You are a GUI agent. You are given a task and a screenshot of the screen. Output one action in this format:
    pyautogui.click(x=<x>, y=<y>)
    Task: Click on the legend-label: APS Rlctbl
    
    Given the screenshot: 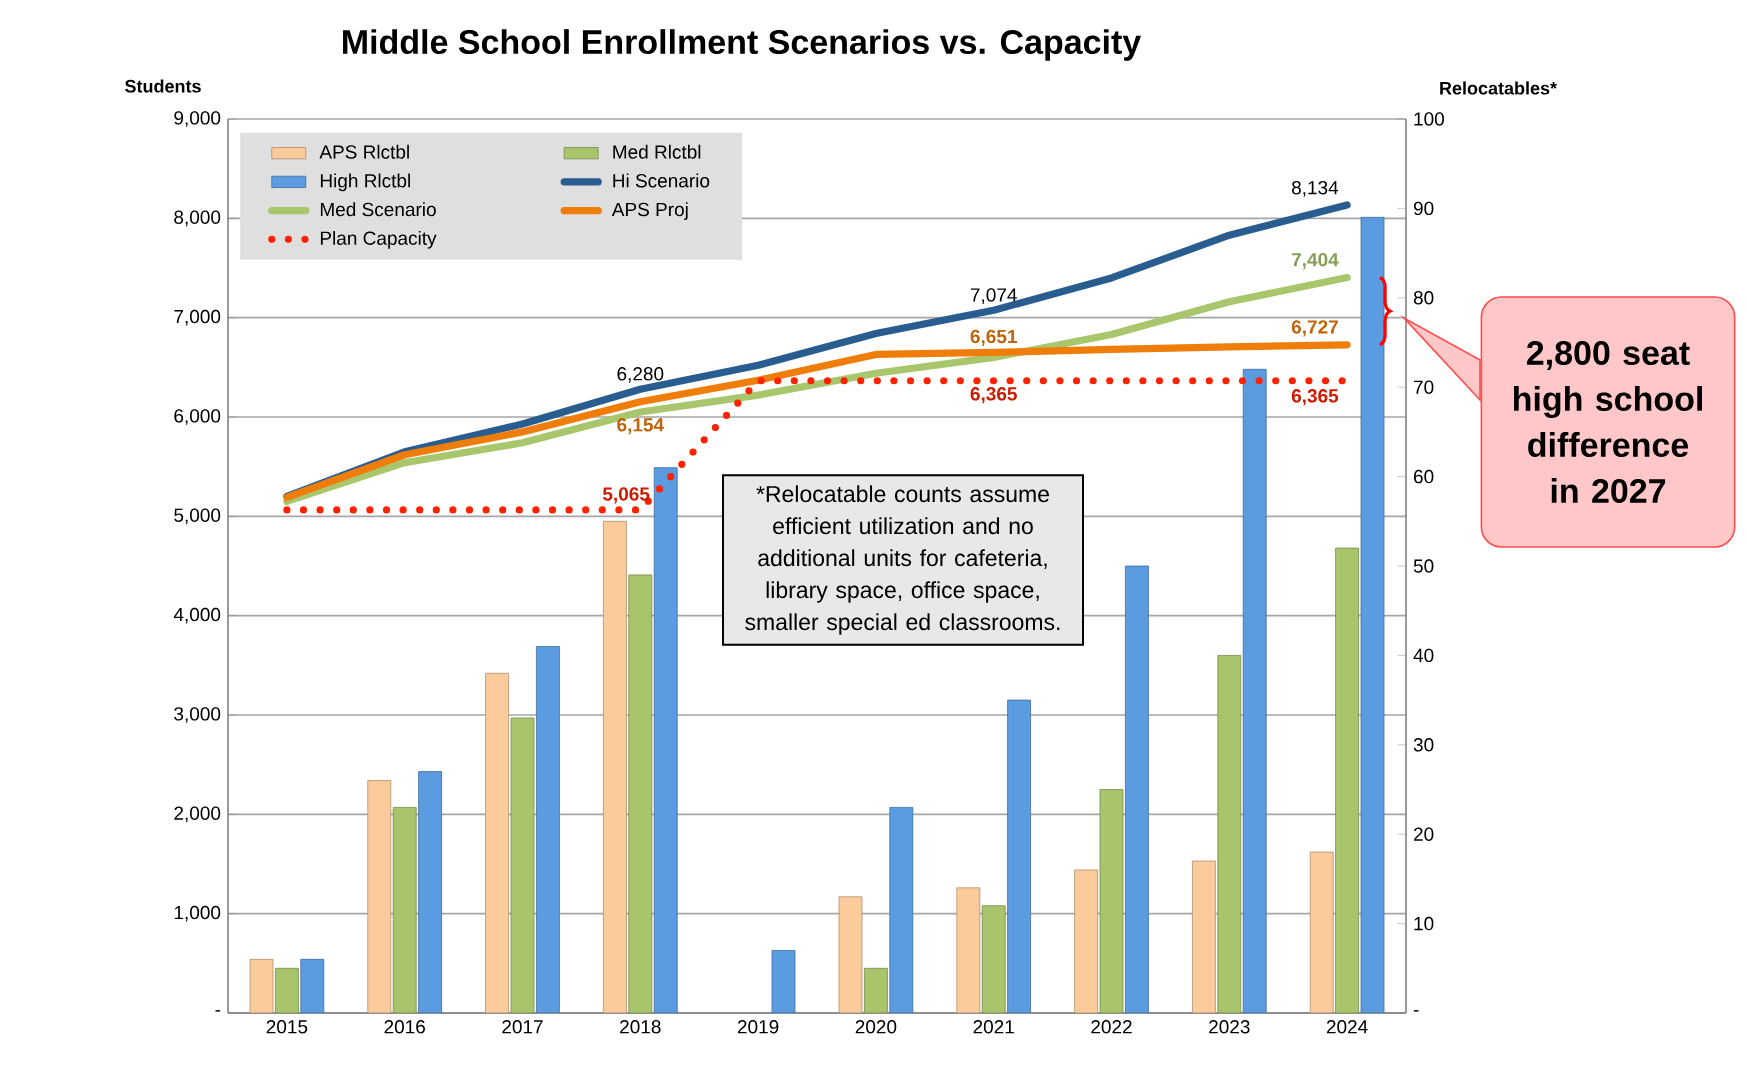 What is the action you would take?
    pyautogui.click(x=364, y=151)
    